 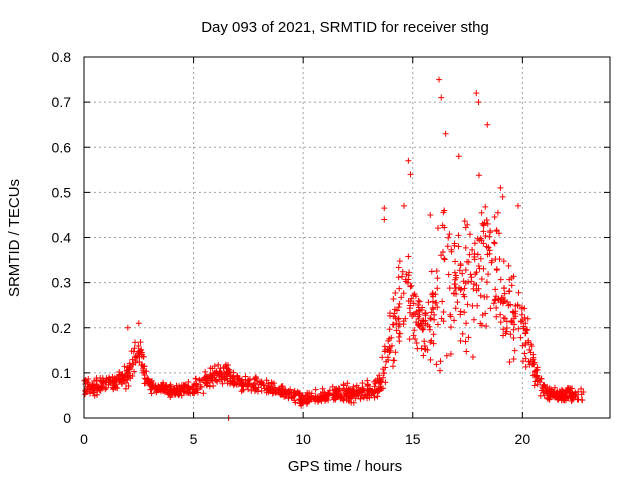 What do you see at coordinates (194, 439) in the screenshot?
I see `x-tick-label: 5` at bounding box center [194, 439].